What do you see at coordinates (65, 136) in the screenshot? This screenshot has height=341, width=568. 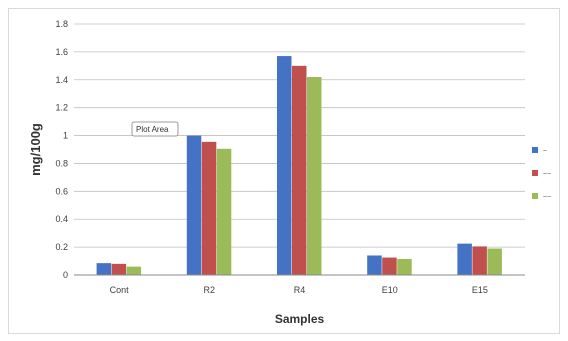 I see `y-tick-label: 1` at bounding box center [65, 136].